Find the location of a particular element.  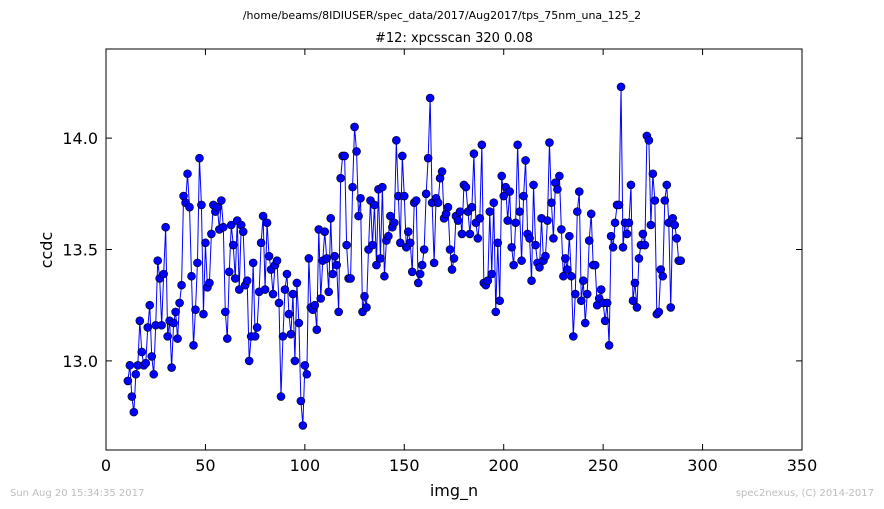

x-tick-label: 50 is located at coordinates (205, 465).